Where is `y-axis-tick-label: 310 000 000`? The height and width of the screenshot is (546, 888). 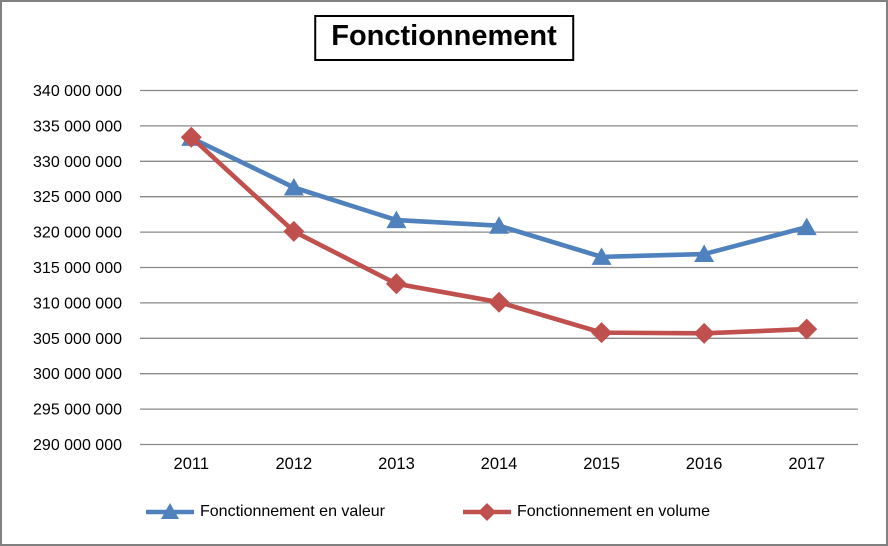 y-axis-tick-label: 310 000 000 is located at coordinates (77, 303).